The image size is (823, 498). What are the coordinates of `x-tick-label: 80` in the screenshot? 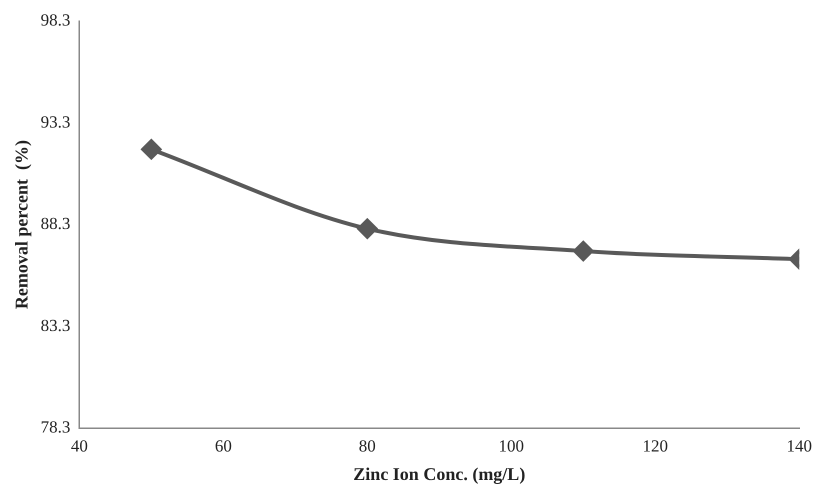 It's located at (367, 446).